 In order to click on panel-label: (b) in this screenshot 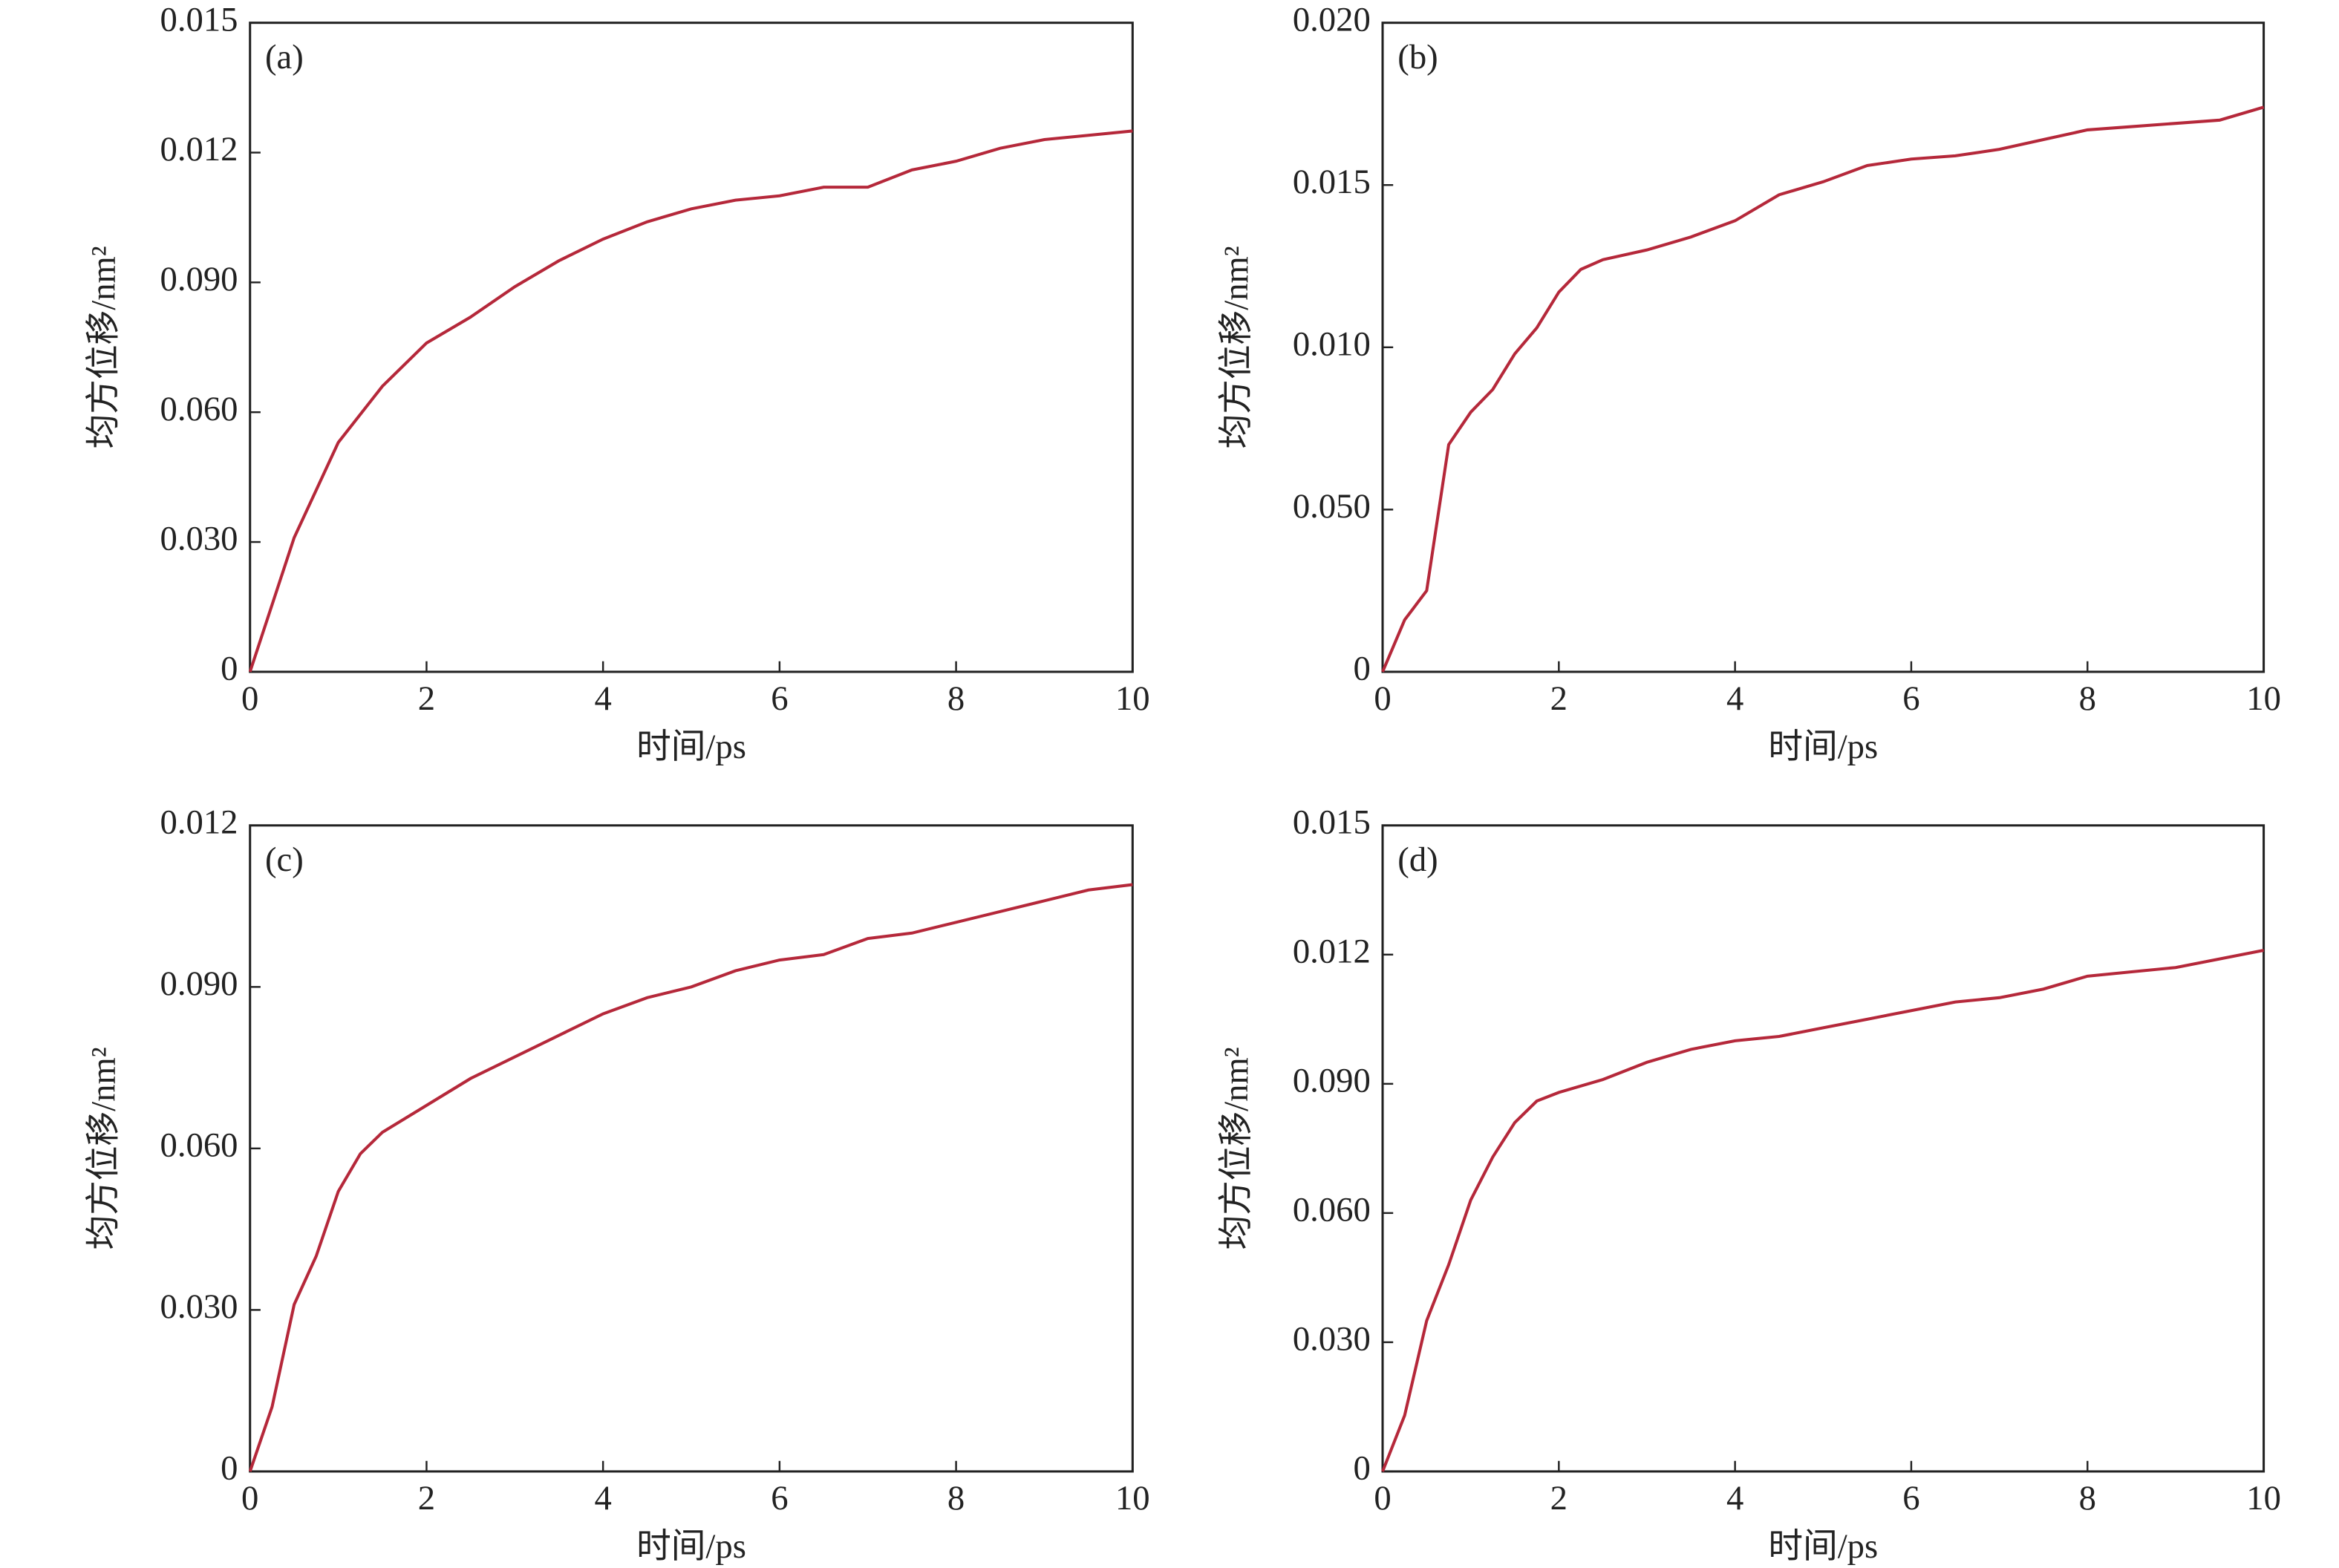, I will do `click(1417, 57)`.